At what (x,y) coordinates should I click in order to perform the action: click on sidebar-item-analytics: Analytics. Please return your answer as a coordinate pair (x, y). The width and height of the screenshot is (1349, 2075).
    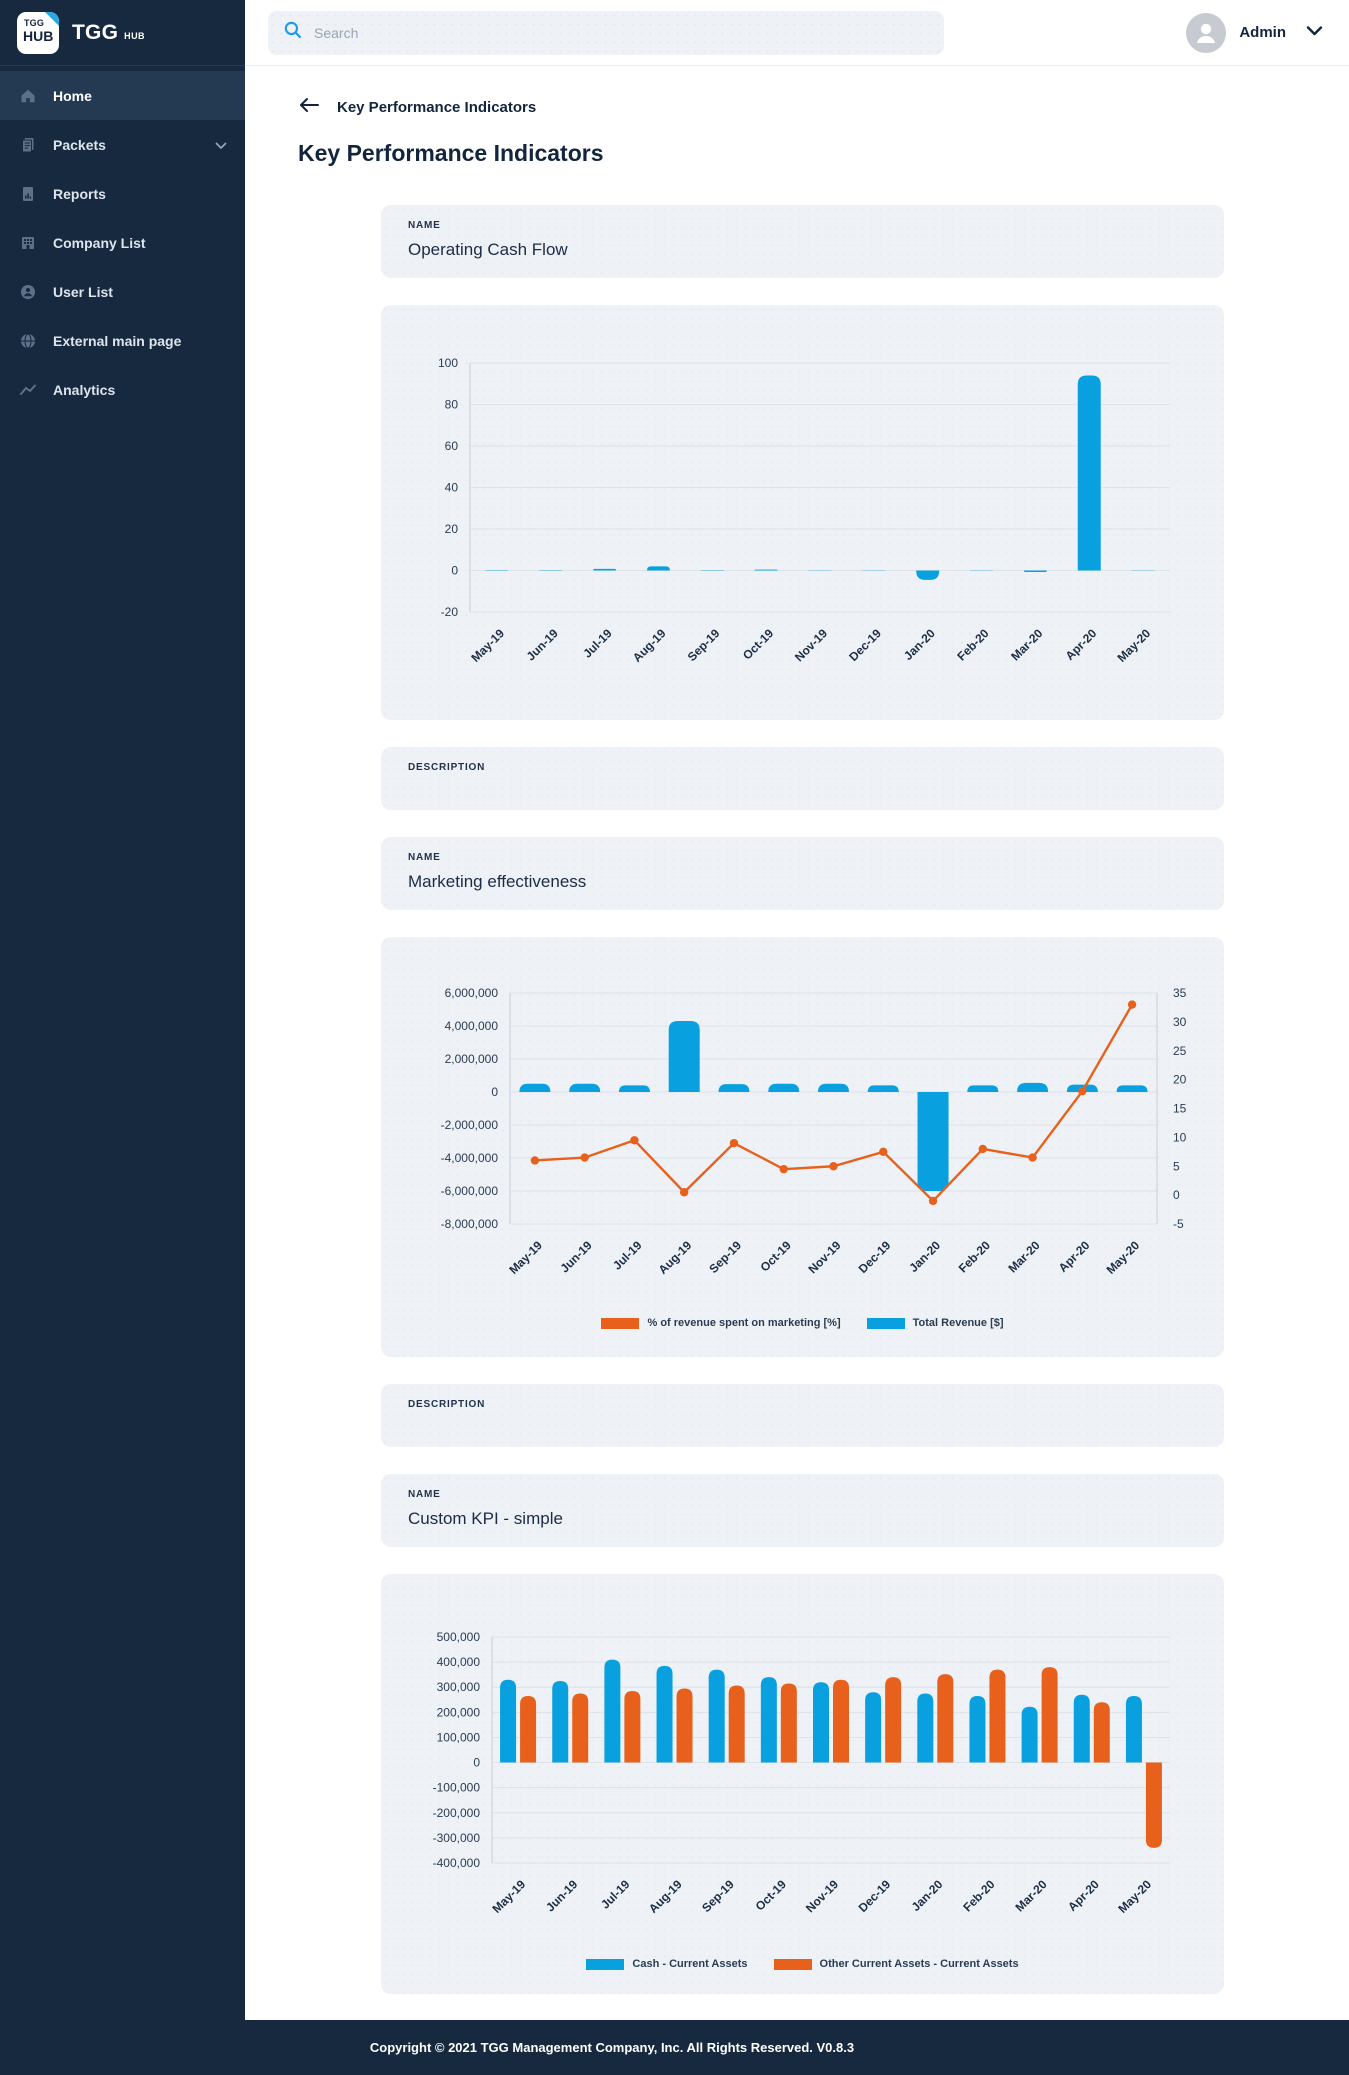
    Looking at the image, I should click on (122, 389).